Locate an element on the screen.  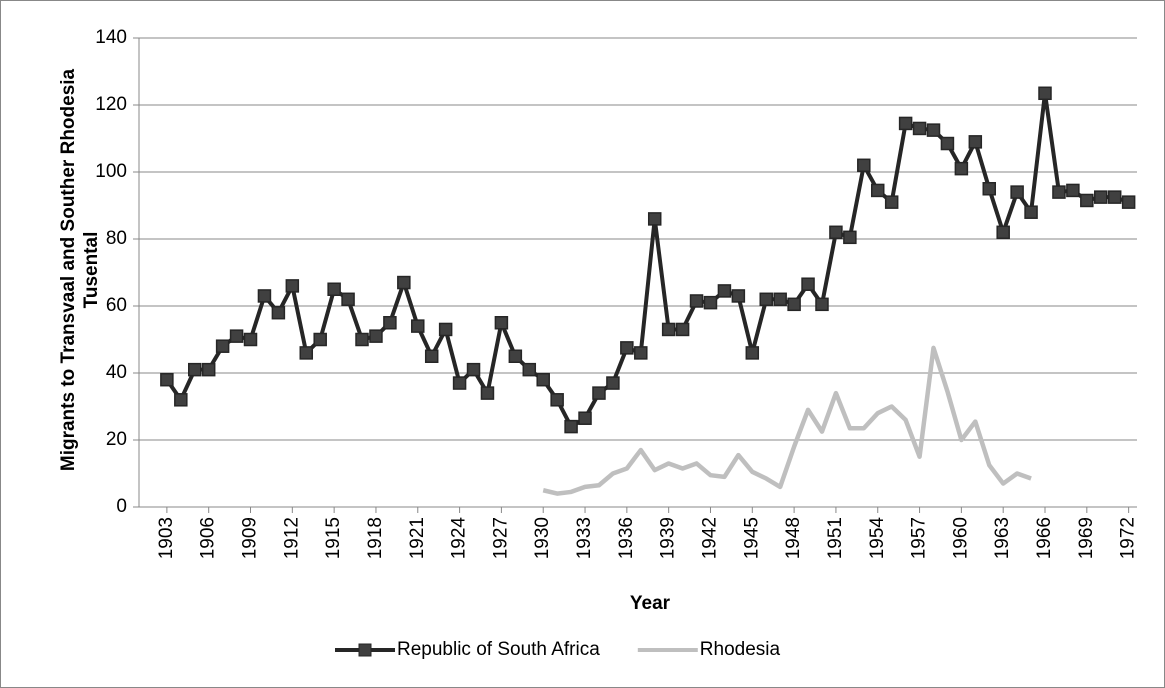
y-tick-label: 140 is located at coordinates (111, 37).